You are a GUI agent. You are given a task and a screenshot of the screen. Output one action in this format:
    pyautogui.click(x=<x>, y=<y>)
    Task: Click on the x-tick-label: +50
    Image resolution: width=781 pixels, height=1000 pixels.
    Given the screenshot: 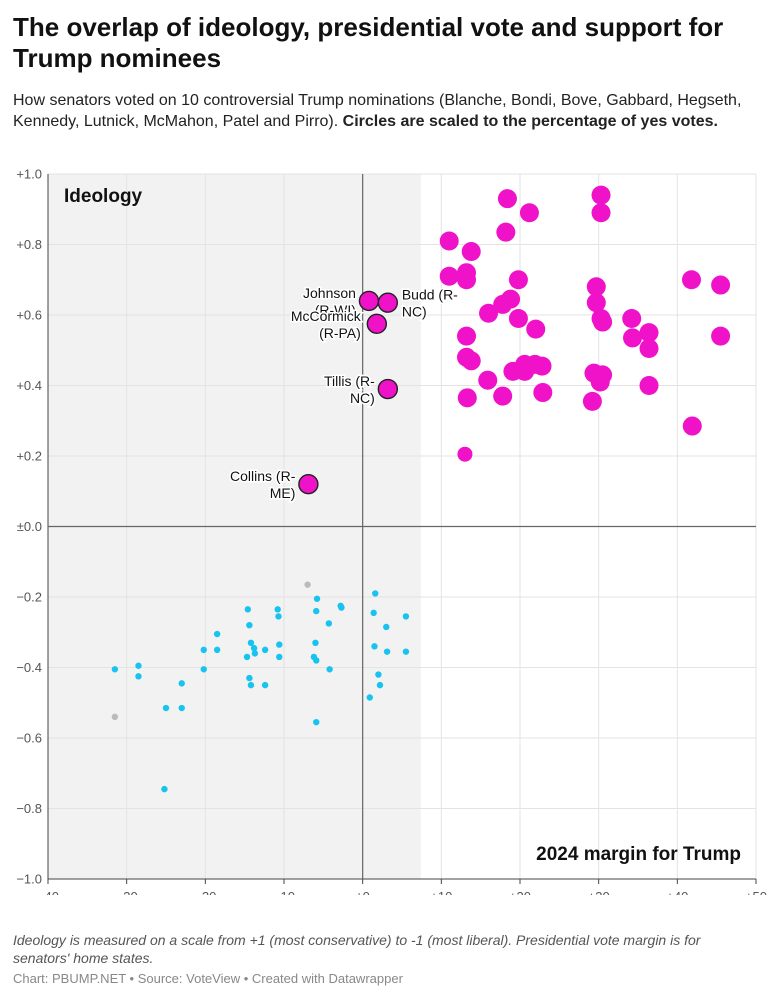 What is the action you would take?
    pyautogui.click(x=756, y=892)
    